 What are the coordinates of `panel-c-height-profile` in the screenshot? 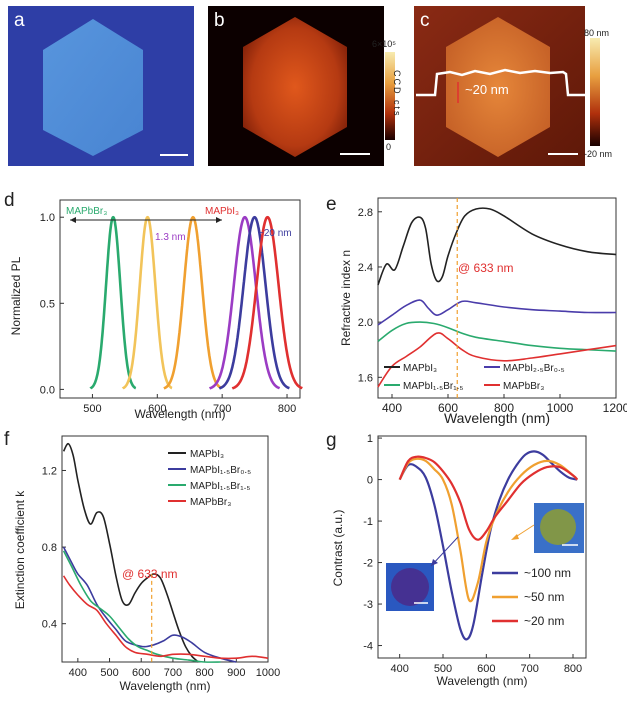 It's located at (500, 82).